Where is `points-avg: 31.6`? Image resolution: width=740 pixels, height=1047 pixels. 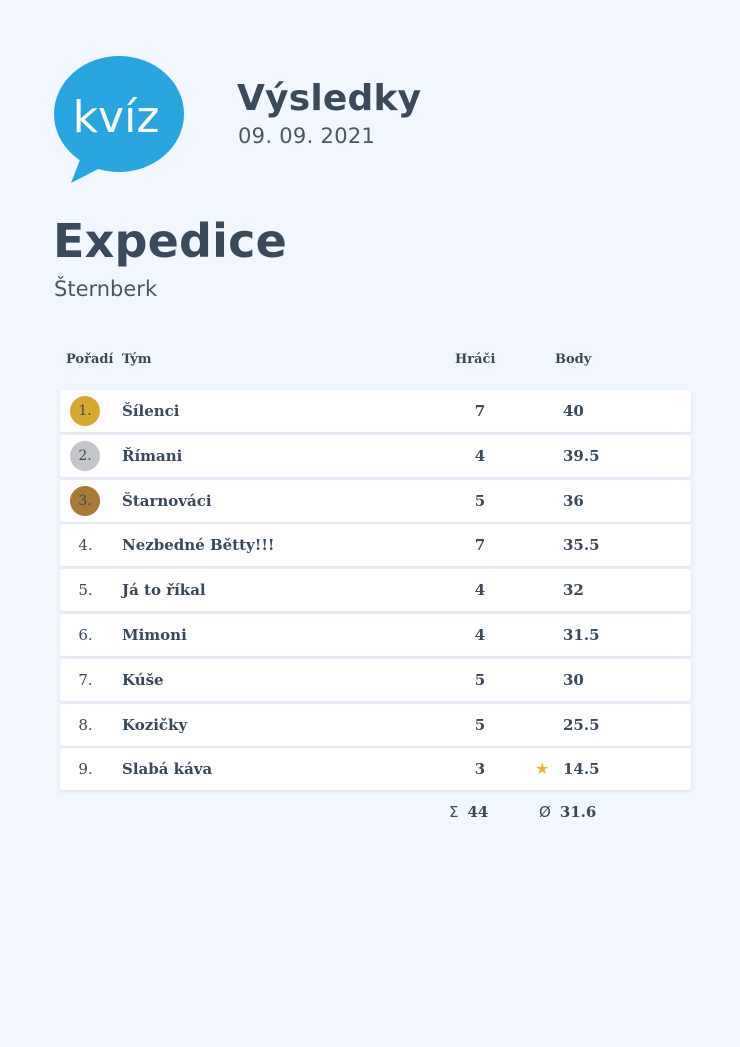 points-avg: 31.6 is located at coordinates (578, 812).